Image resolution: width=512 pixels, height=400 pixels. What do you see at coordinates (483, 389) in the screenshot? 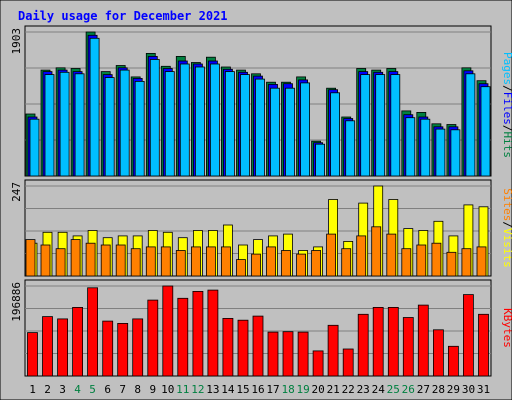
I see `x-tick-label: 31` at bounding box center [483, 389].